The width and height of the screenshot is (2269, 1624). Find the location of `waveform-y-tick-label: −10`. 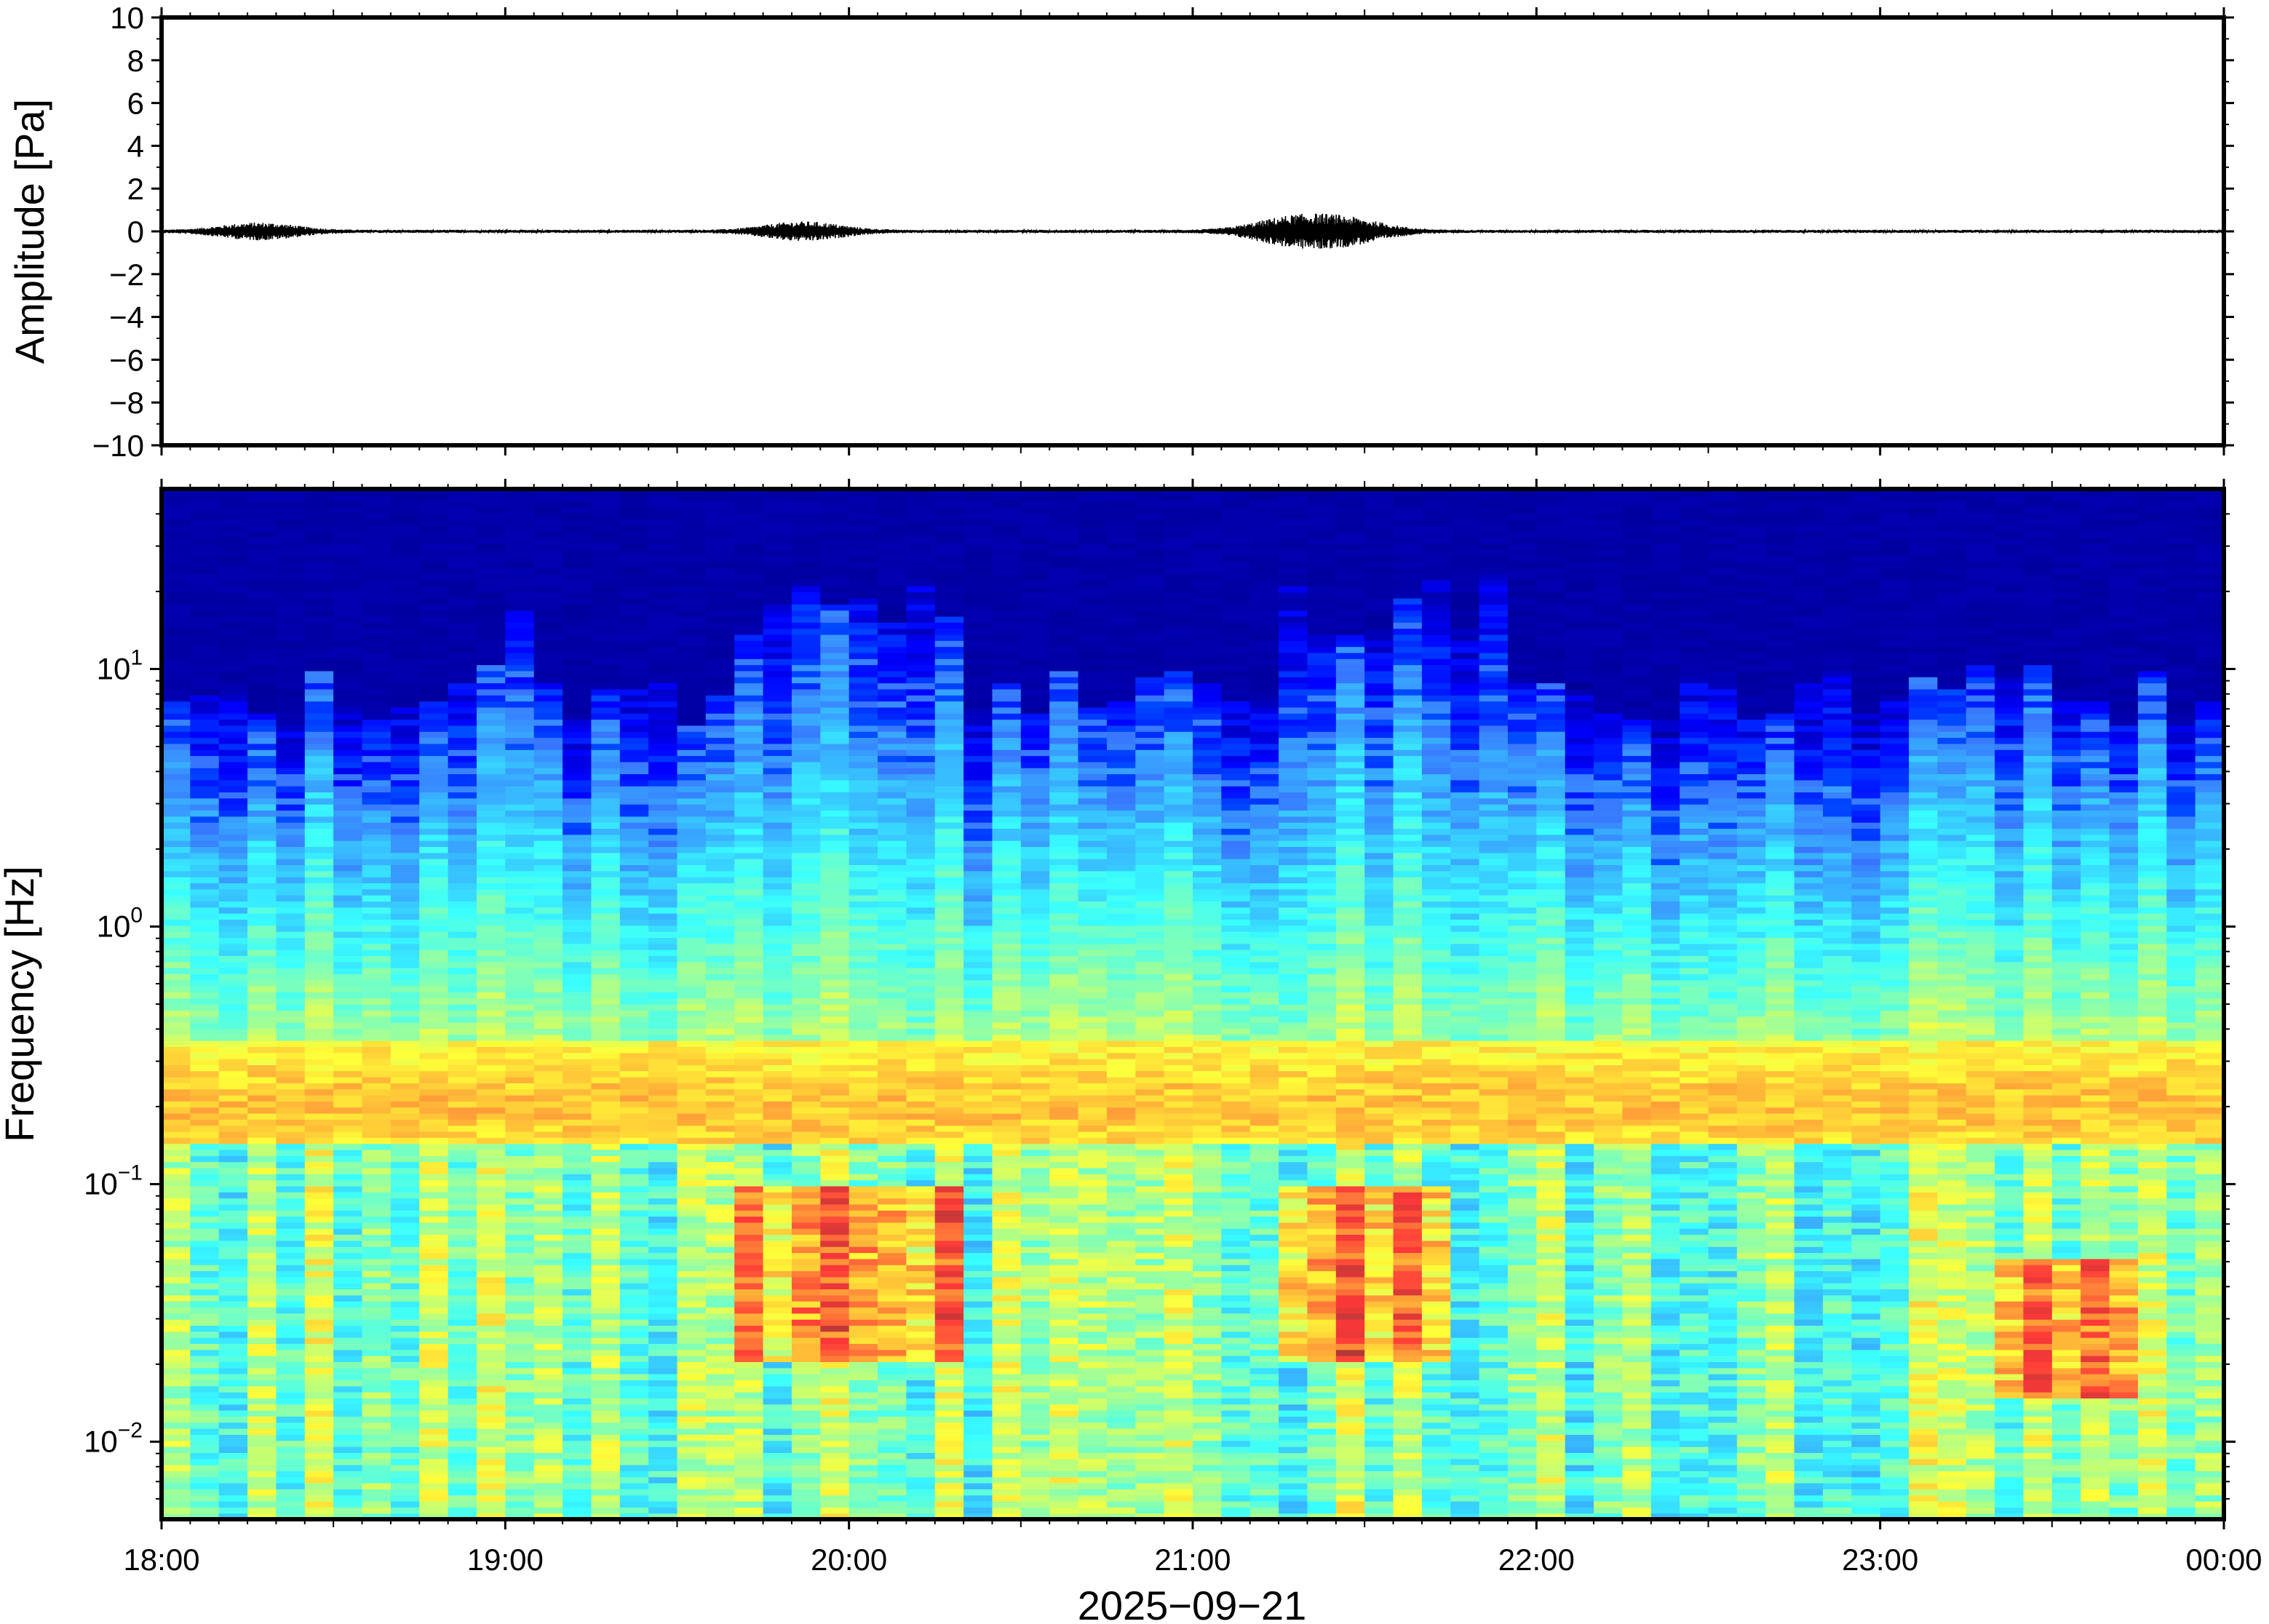

waveform-y-tick-label: −10 is located at coordinates (118, 446).